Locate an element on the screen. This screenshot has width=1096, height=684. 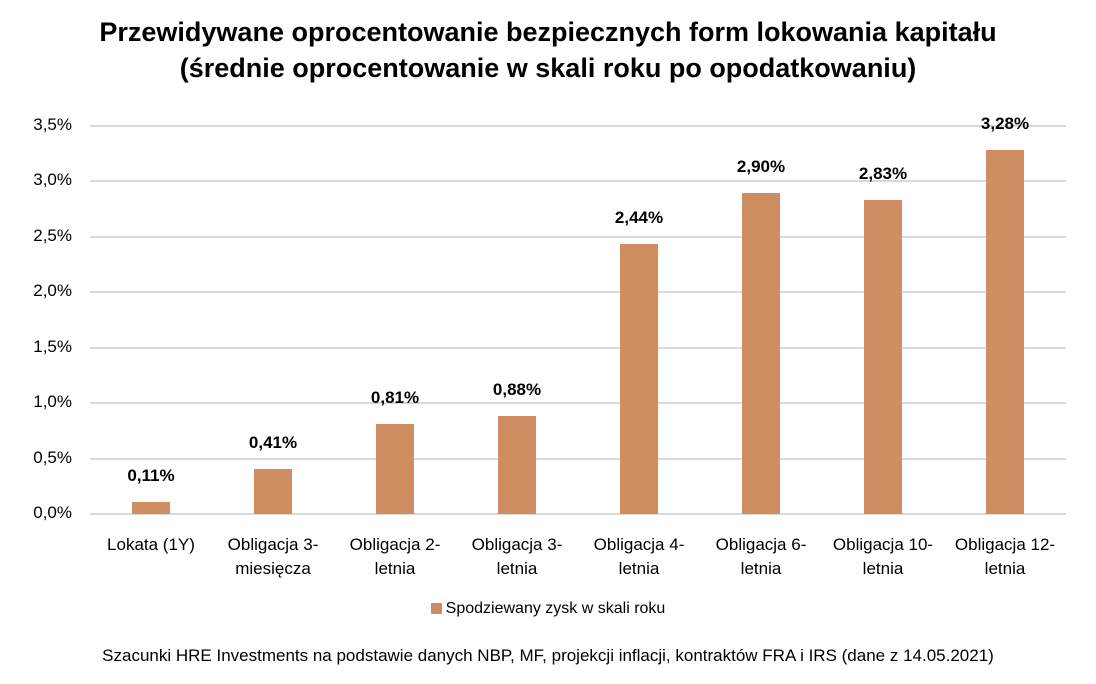
data-label: 0,11% is located at coordinates (151, 475).